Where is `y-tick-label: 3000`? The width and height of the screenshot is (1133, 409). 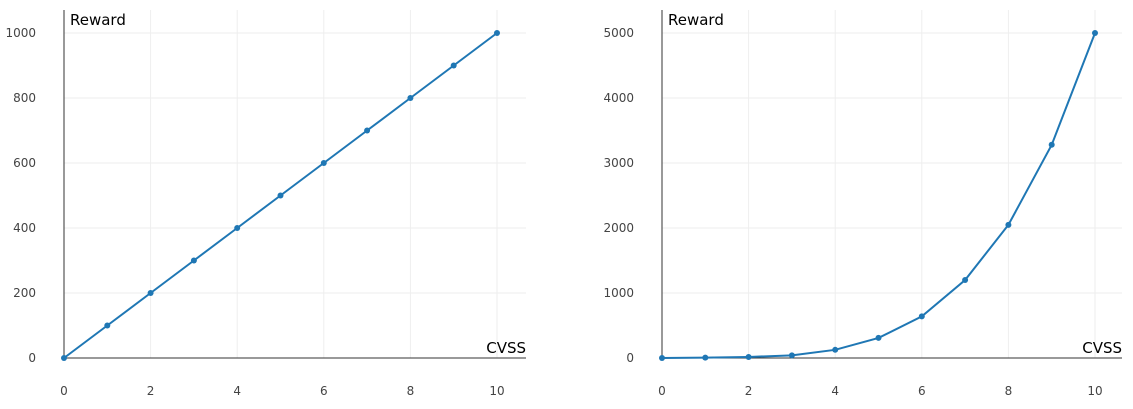
y-tick-label: 3000 is located at coordinates (618, 163).